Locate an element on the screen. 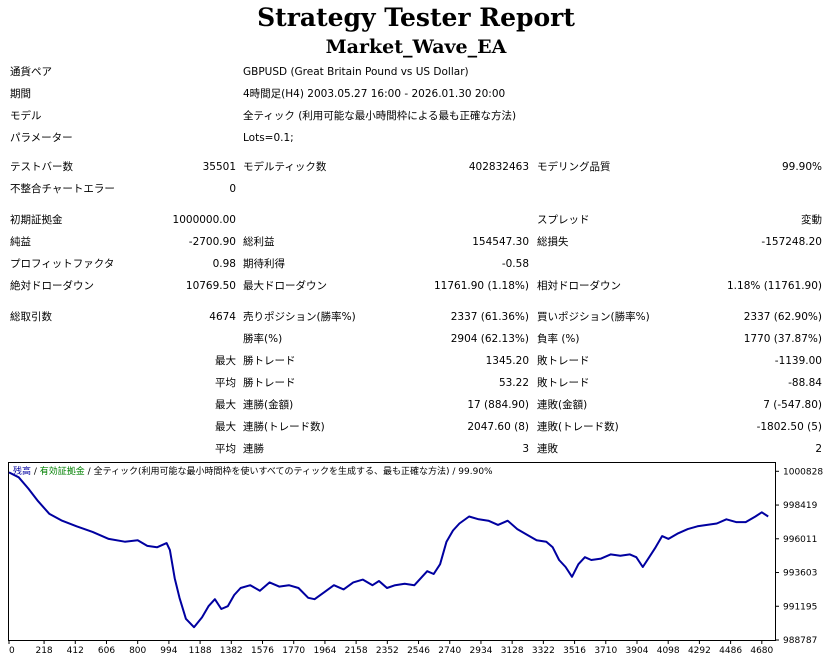  ticks-label: モデルティック数 is located at coordinates (285, 167).